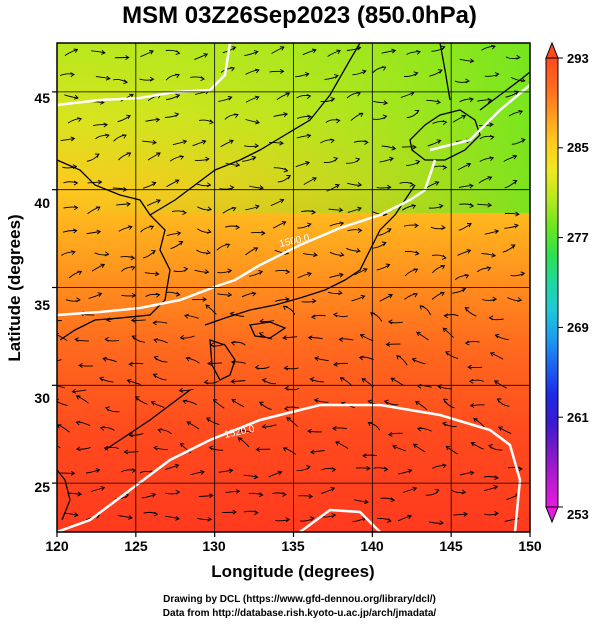 The height and width of the screenshot is (625, 599). Describe the element at coordinates (114, 250) in the screenshot. I see `coast-china-korea` at that location.